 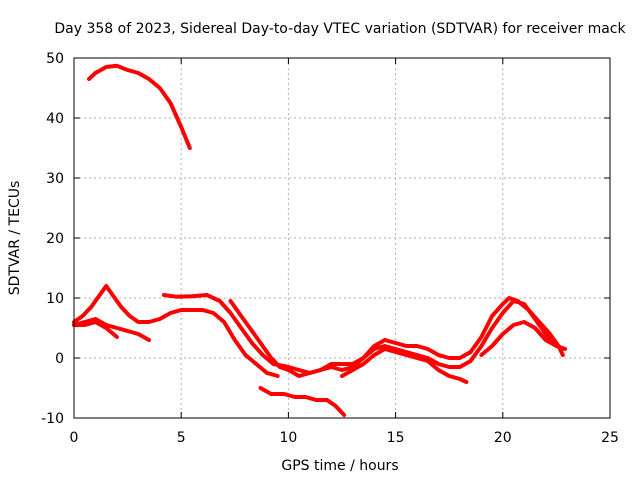 I want to click on y-tick-label: 50, so click(x=55, y=59).